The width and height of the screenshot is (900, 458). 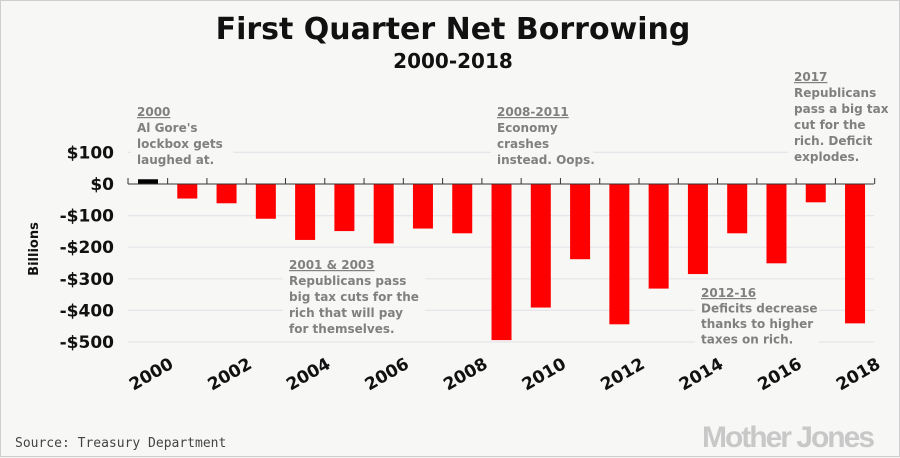 What do you see at coordinates (230, 374) in the screenshot?
I see `x-tick-label: 2002` at bounding box center [230, 374].